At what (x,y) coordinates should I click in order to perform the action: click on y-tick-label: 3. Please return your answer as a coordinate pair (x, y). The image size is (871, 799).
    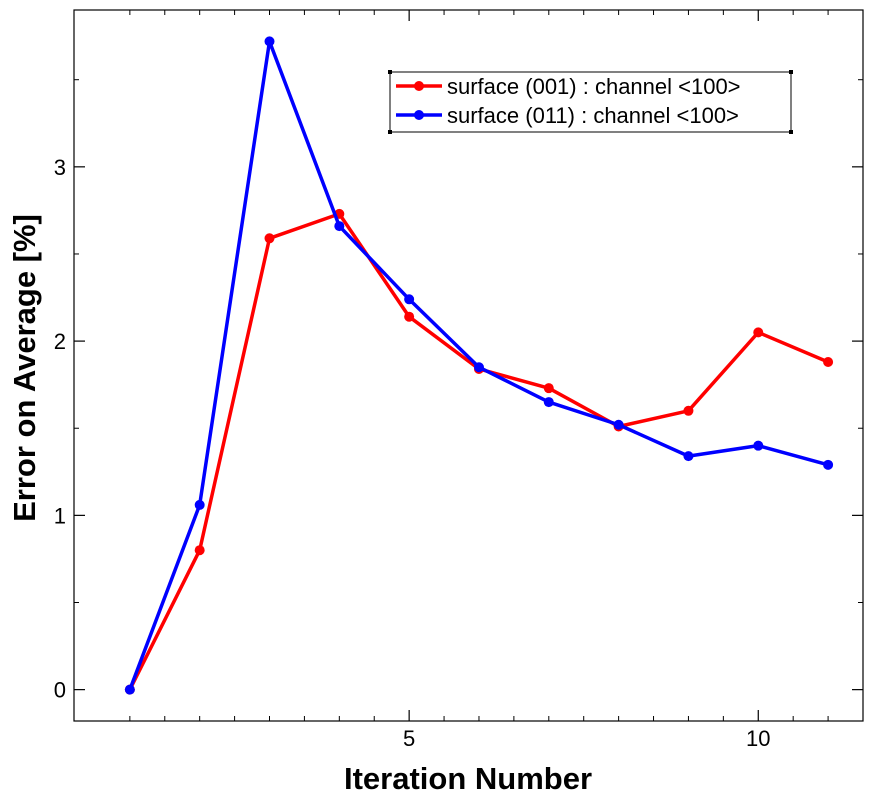
    Looking at the image, I should click on (60, 167).